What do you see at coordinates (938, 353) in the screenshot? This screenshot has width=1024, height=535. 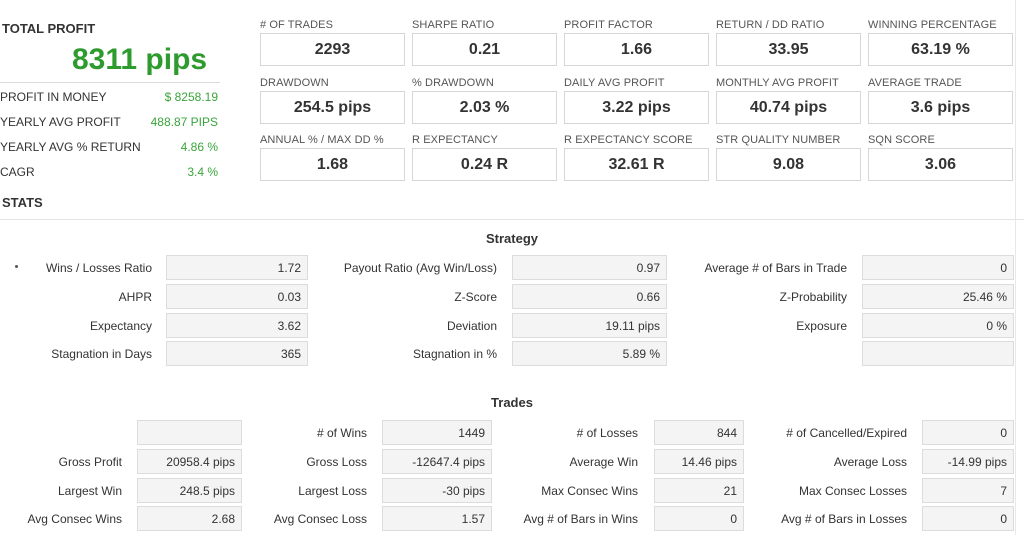 I see `strategy-value` at bounding box center [938, 353].